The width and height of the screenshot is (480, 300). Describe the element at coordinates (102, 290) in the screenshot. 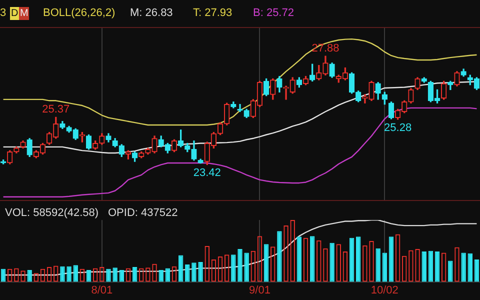

I see `x-tick-label: 8/01` at that location.